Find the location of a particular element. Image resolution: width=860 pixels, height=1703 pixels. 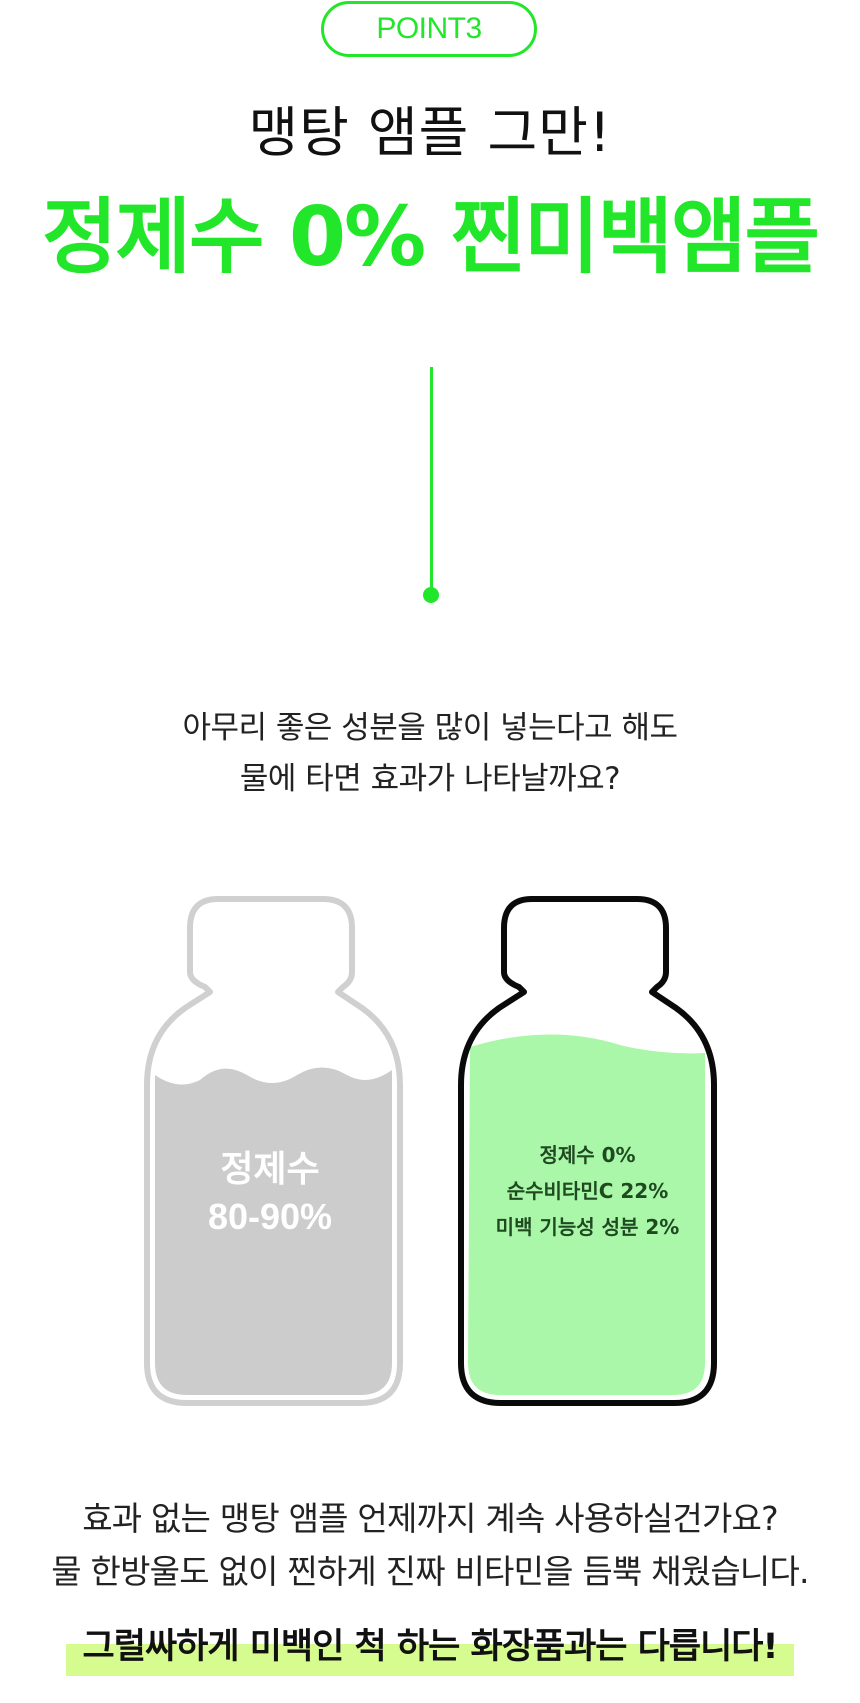

question-text: 아무리 좋은 성분을 많이 넣는다고 해도 물에 타면 효과가 나타날까요? is located at coordinates (430, 754).